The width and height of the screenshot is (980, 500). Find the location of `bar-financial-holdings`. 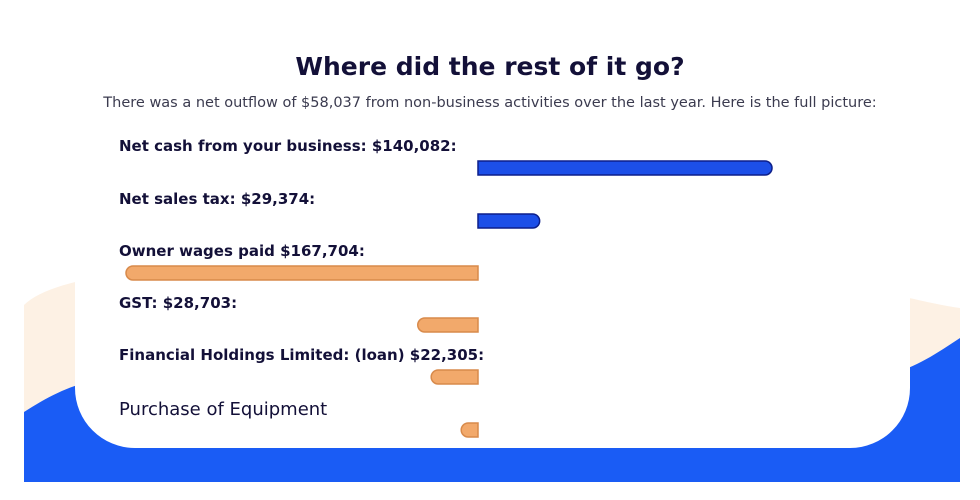

bar-financial-holdings is located at coordinates (454, 377).